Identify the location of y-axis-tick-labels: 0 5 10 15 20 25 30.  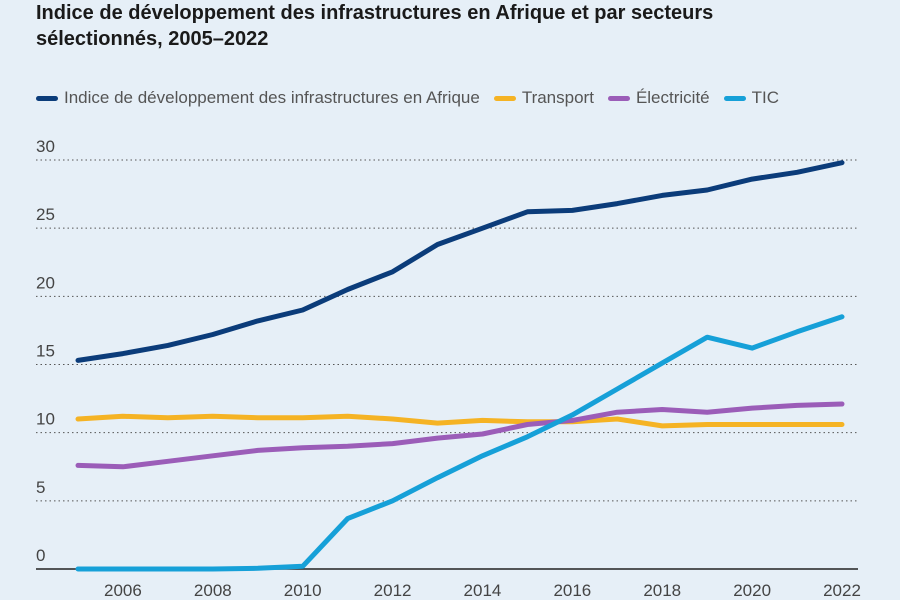
(45, 351).